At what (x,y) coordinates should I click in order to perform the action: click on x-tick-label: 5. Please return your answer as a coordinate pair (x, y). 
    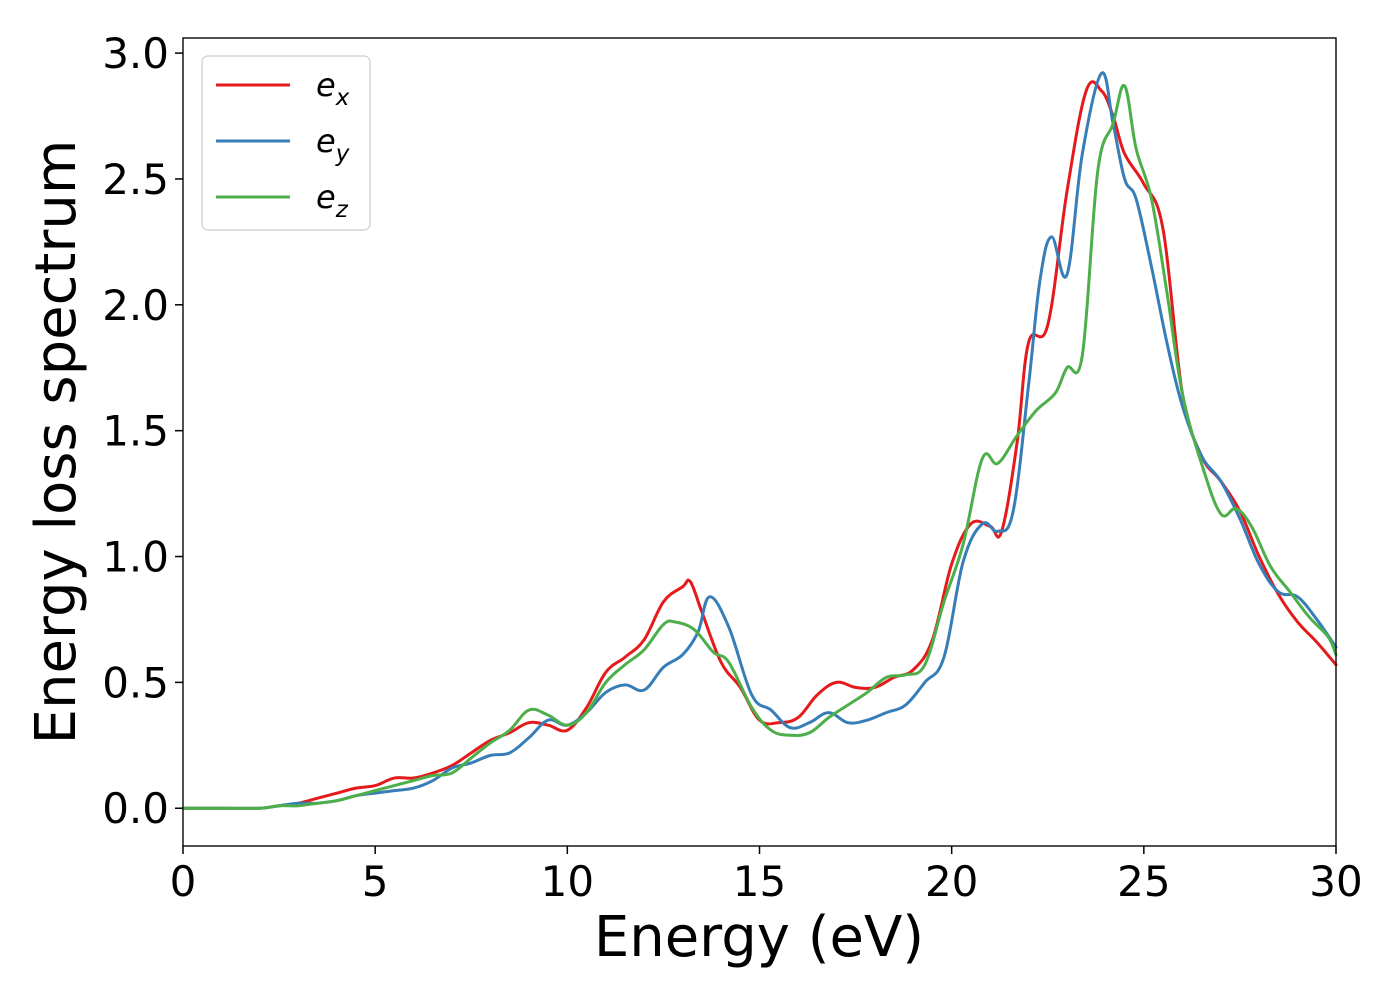
    Looking at the image, I should click on (375, 881).